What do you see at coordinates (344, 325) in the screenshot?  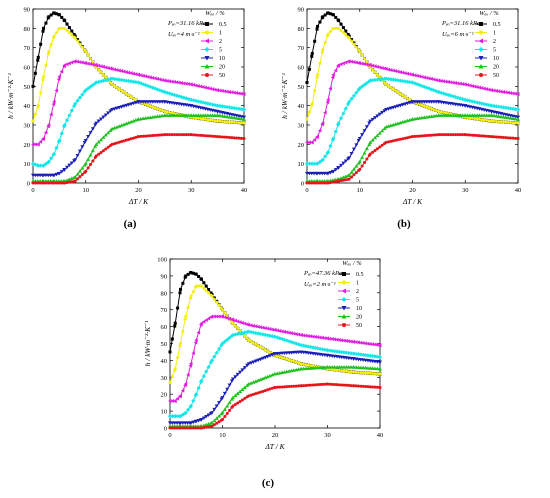 I see `legend-marker` at bounding box center [344, 325].